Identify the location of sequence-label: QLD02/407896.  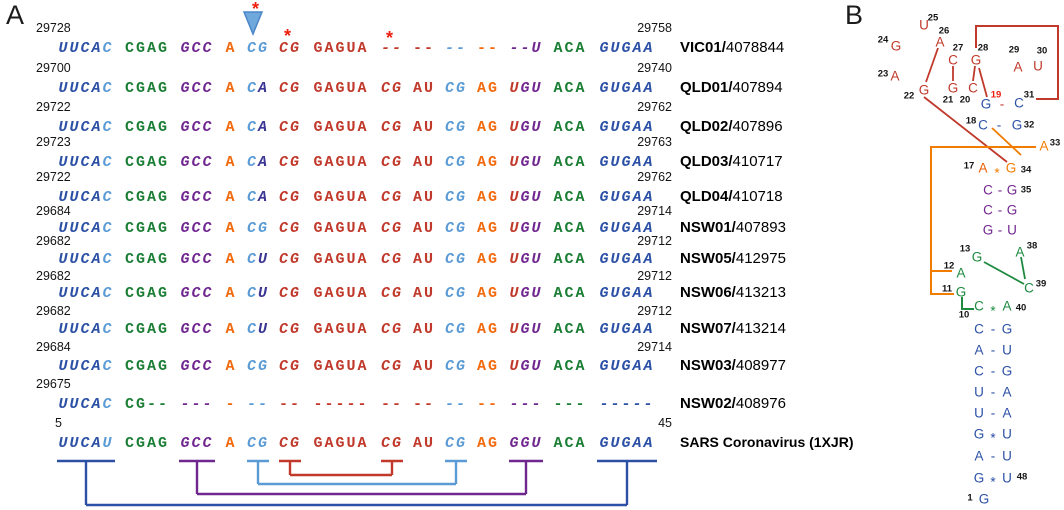
(731, 126).